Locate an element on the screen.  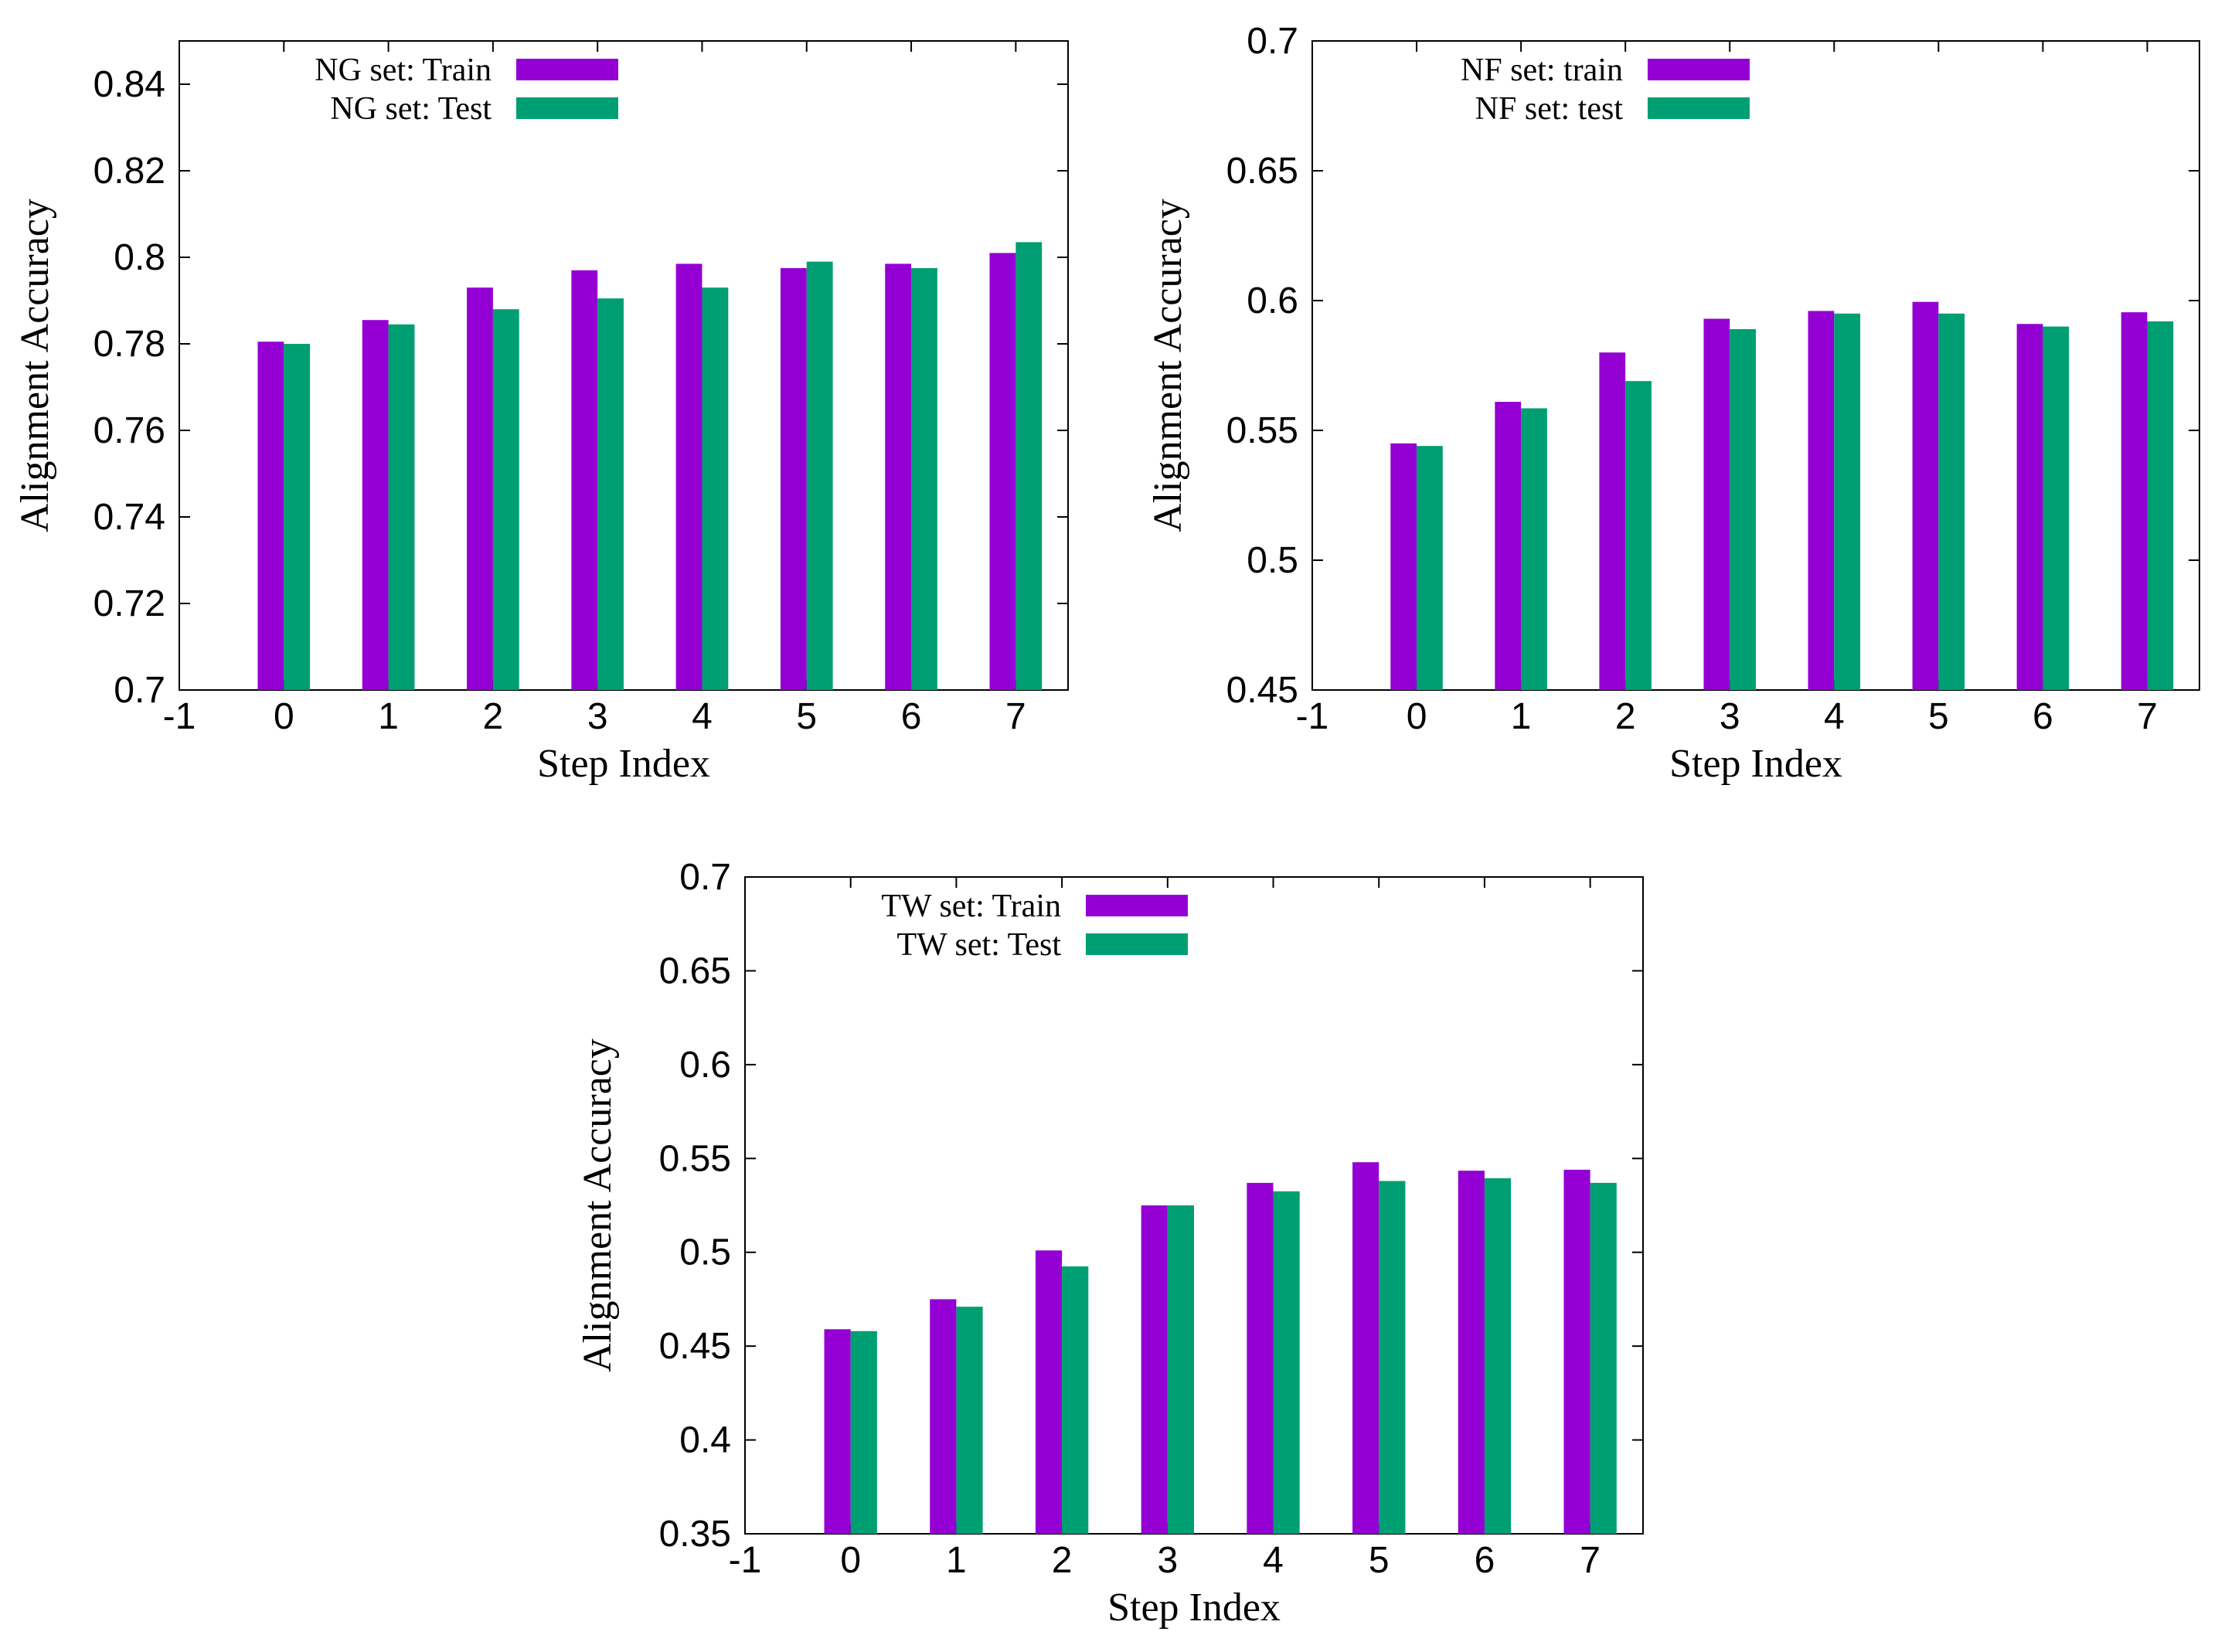
legend-label: TW set: Train is located at coordinates (971, 907).